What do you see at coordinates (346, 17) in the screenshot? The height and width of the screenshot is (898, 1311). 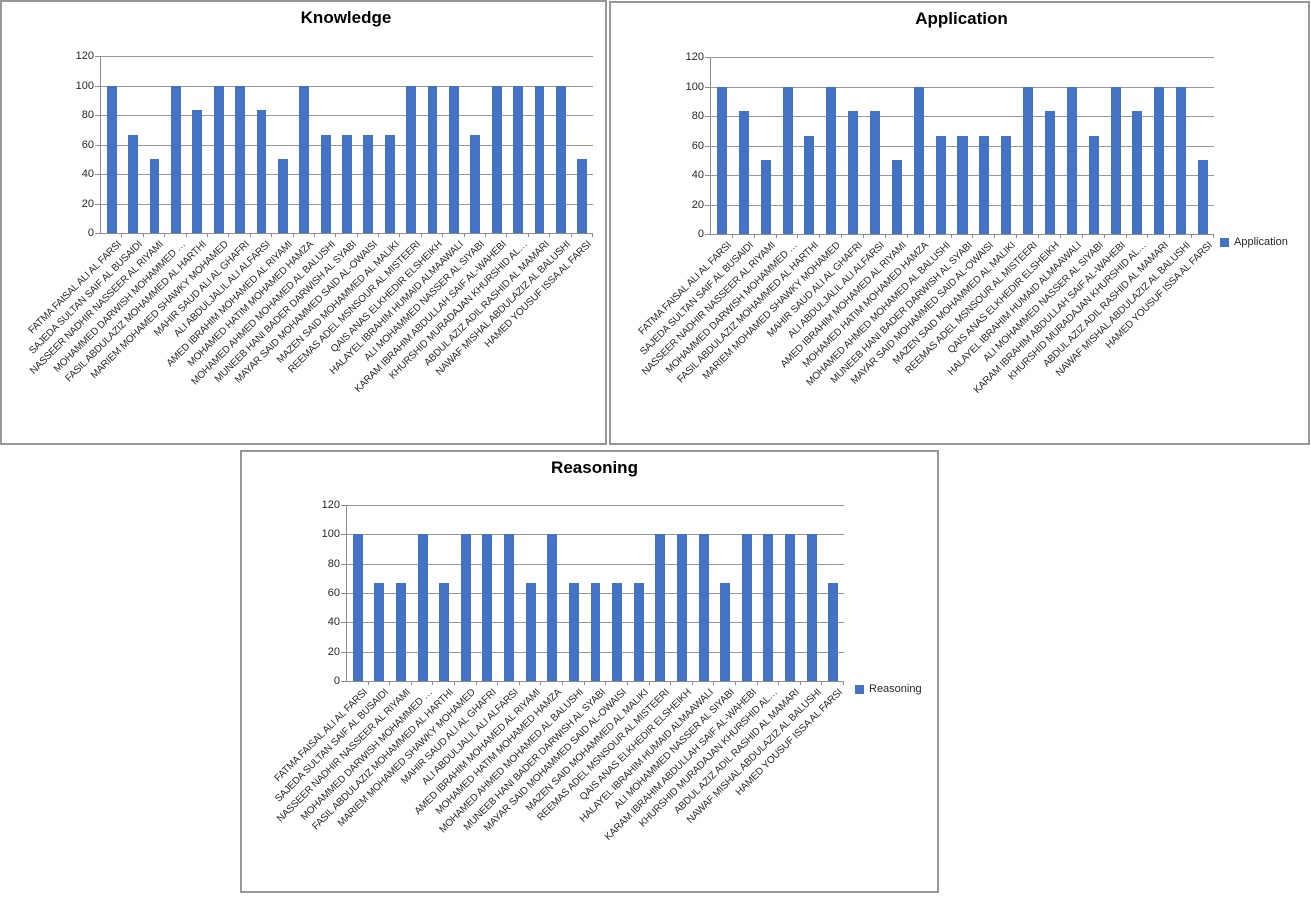 I see `chart-title: Knowledge` at bounding box center [346, 17].